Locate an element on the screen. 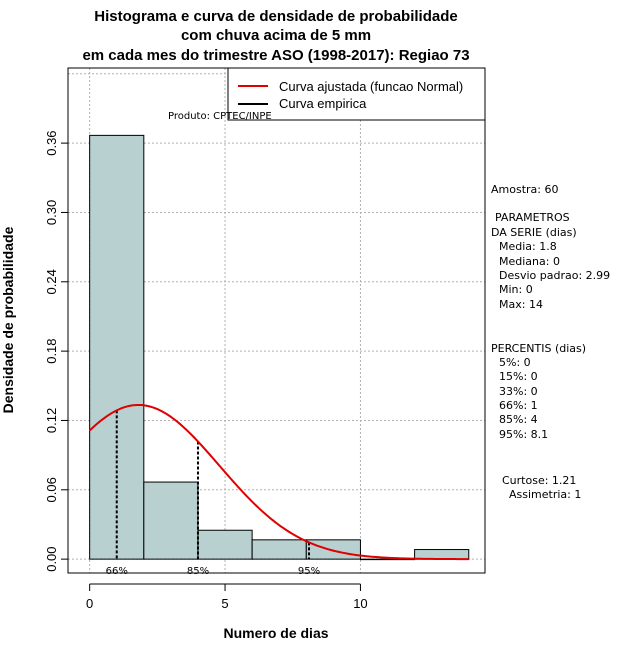 The width and height of the screenshot is (640, 660). x-tick-label-2: 10 is located at coordinates (360, 603).